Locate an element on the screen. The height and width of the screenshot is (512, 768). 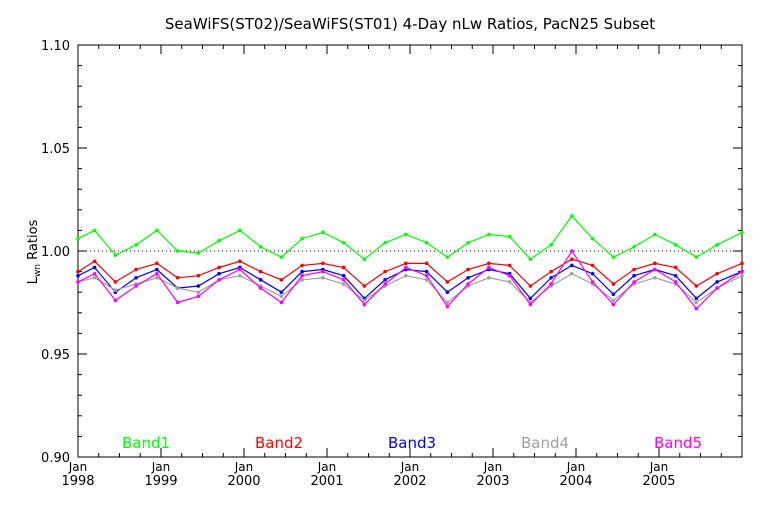
y-axis-label-main: L is located at coordinates (33, 280).